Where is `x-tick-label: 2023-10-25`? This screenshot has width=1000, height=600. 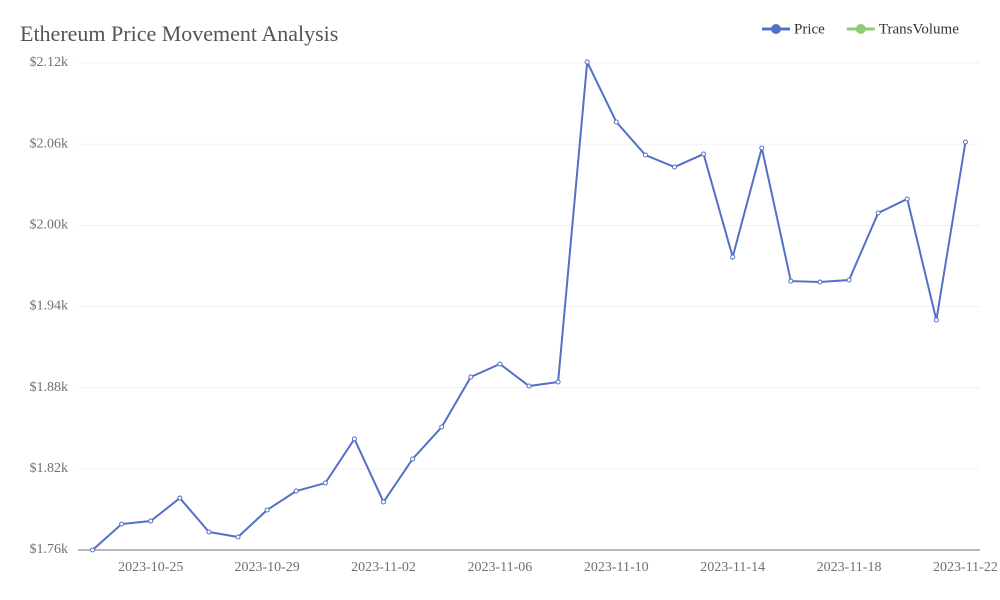 x-tick-label: 2023-10-25 is located at coordinates (150, 567).